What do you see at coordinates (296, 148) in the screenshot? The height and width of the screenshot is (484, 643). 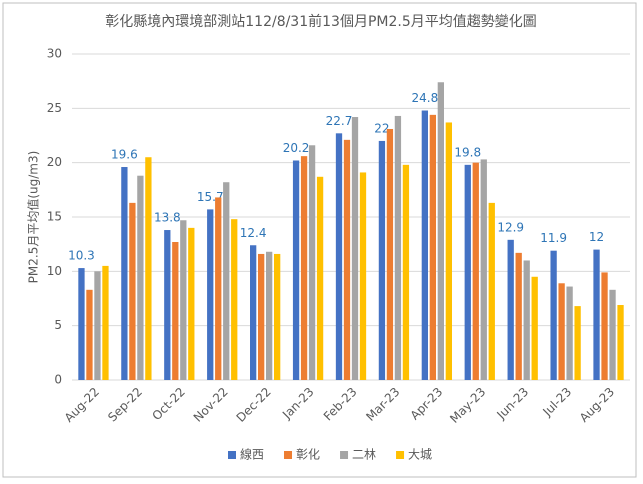 I see `data-label: 20.2` at bounding box center [296, 148].